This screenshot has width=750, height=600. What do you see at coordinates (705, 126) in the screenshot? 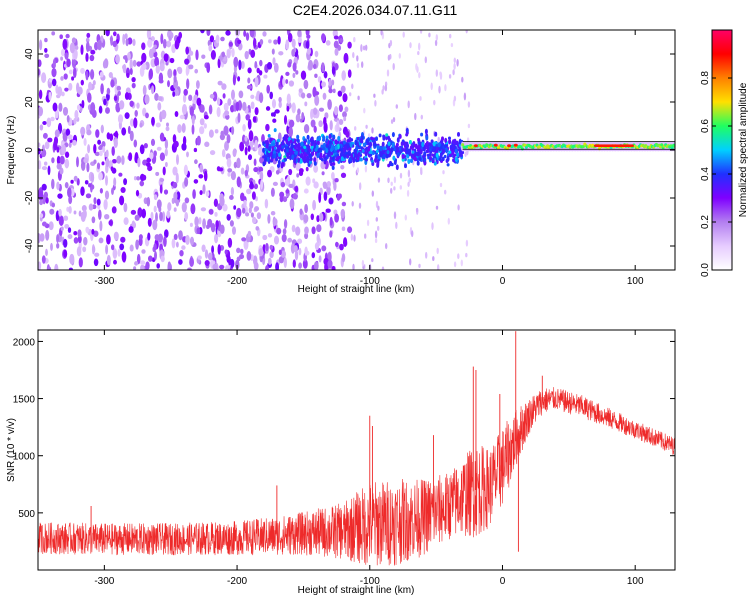
I see `colorbar-tick-label: 0.6` at bounding box center [705, 126].